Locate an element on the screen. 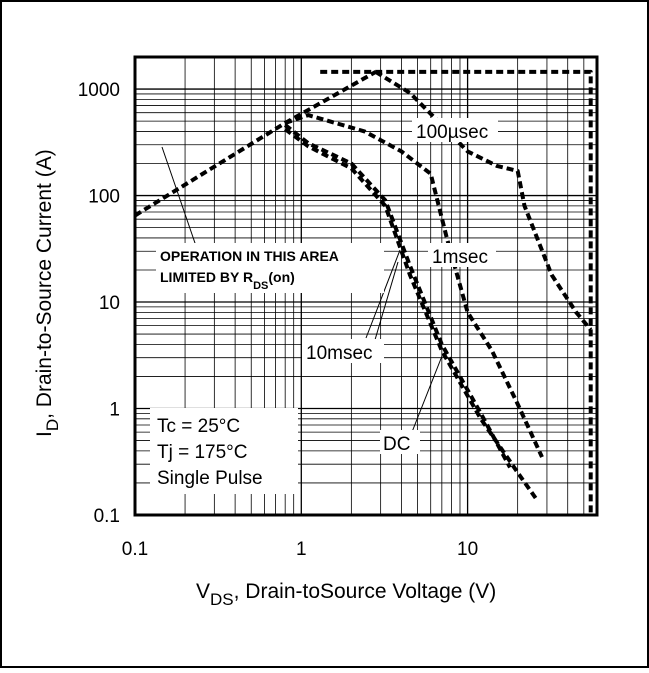  label-dc: DC is located at coordinates (396, 444).